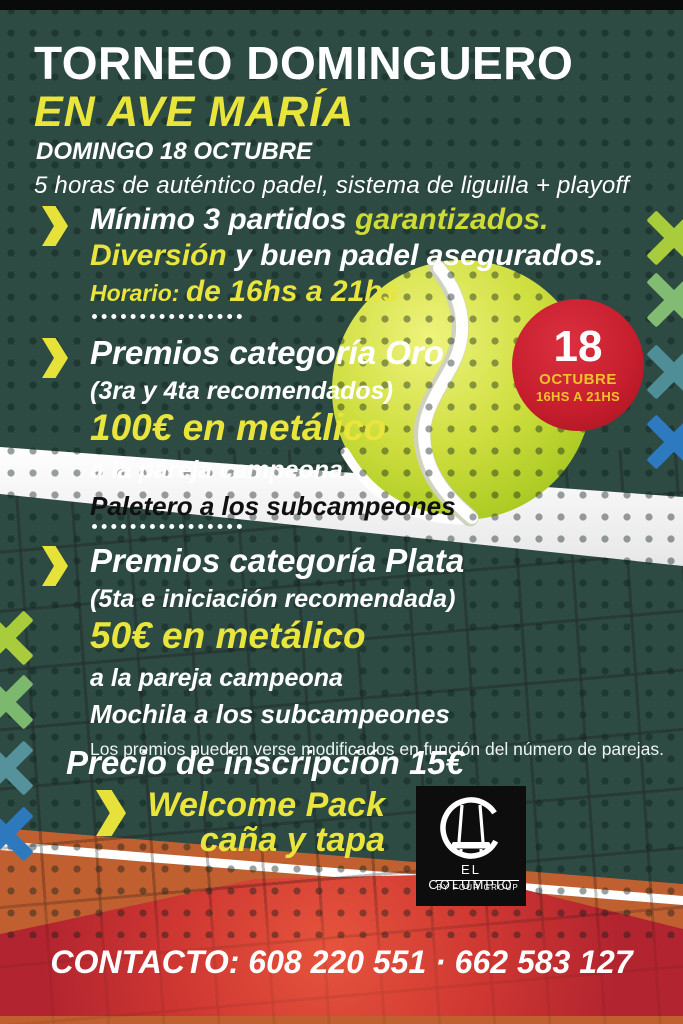  I want to click on silver-recipient: a la pareja campeona, so click(216, 678).